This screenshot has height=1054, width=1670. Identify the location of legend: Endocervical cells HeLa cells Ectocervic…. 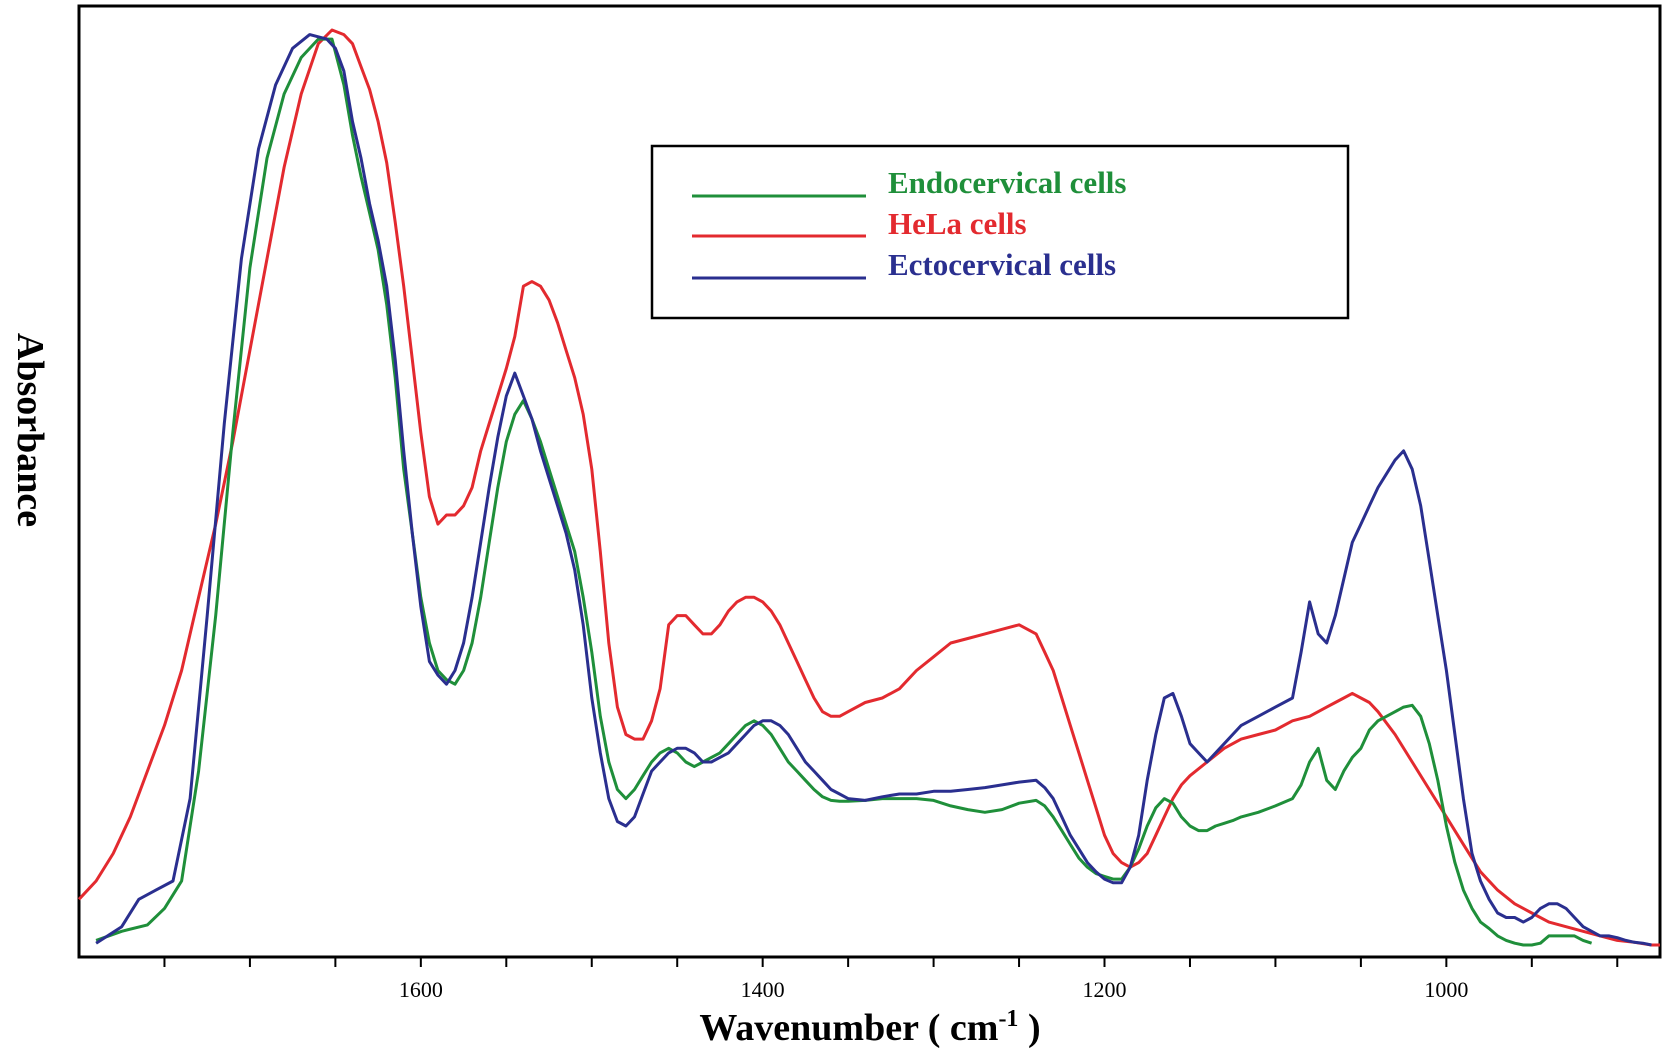
(1000, 232).